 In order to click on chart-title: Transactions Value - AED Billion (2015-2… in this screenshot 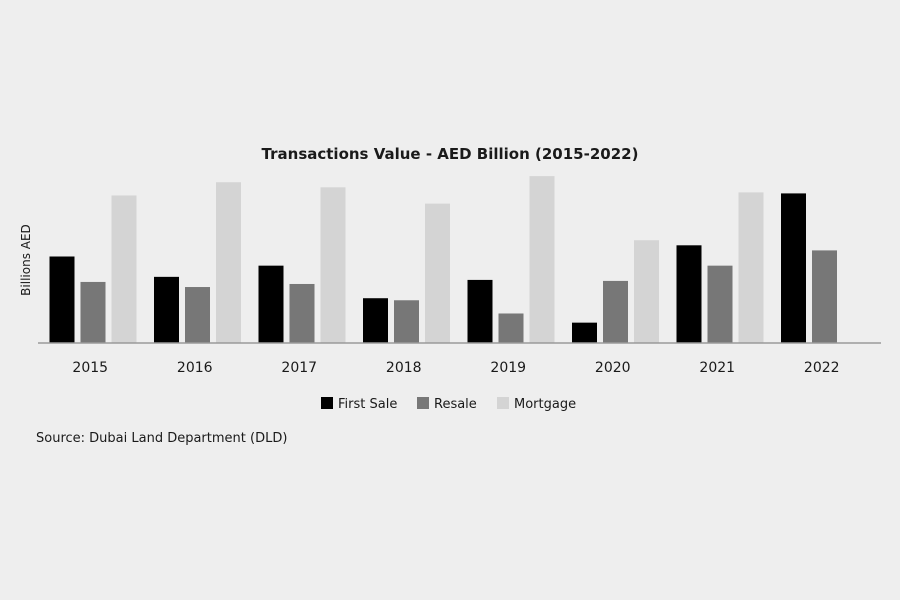, I will do `click(450, 154)`.